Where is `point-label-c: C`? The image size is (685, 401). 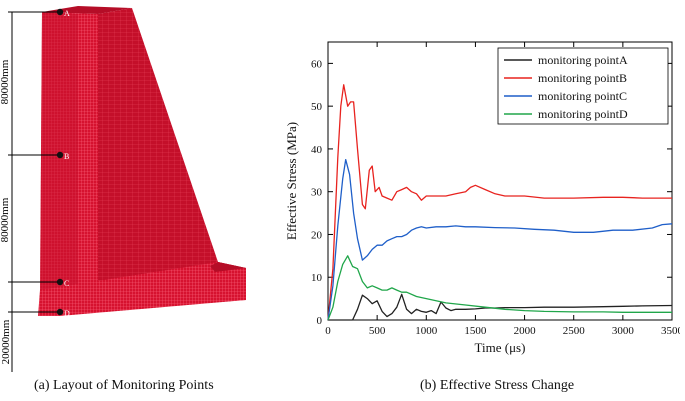 point-label-c: C is located at coordinates (66, 283).